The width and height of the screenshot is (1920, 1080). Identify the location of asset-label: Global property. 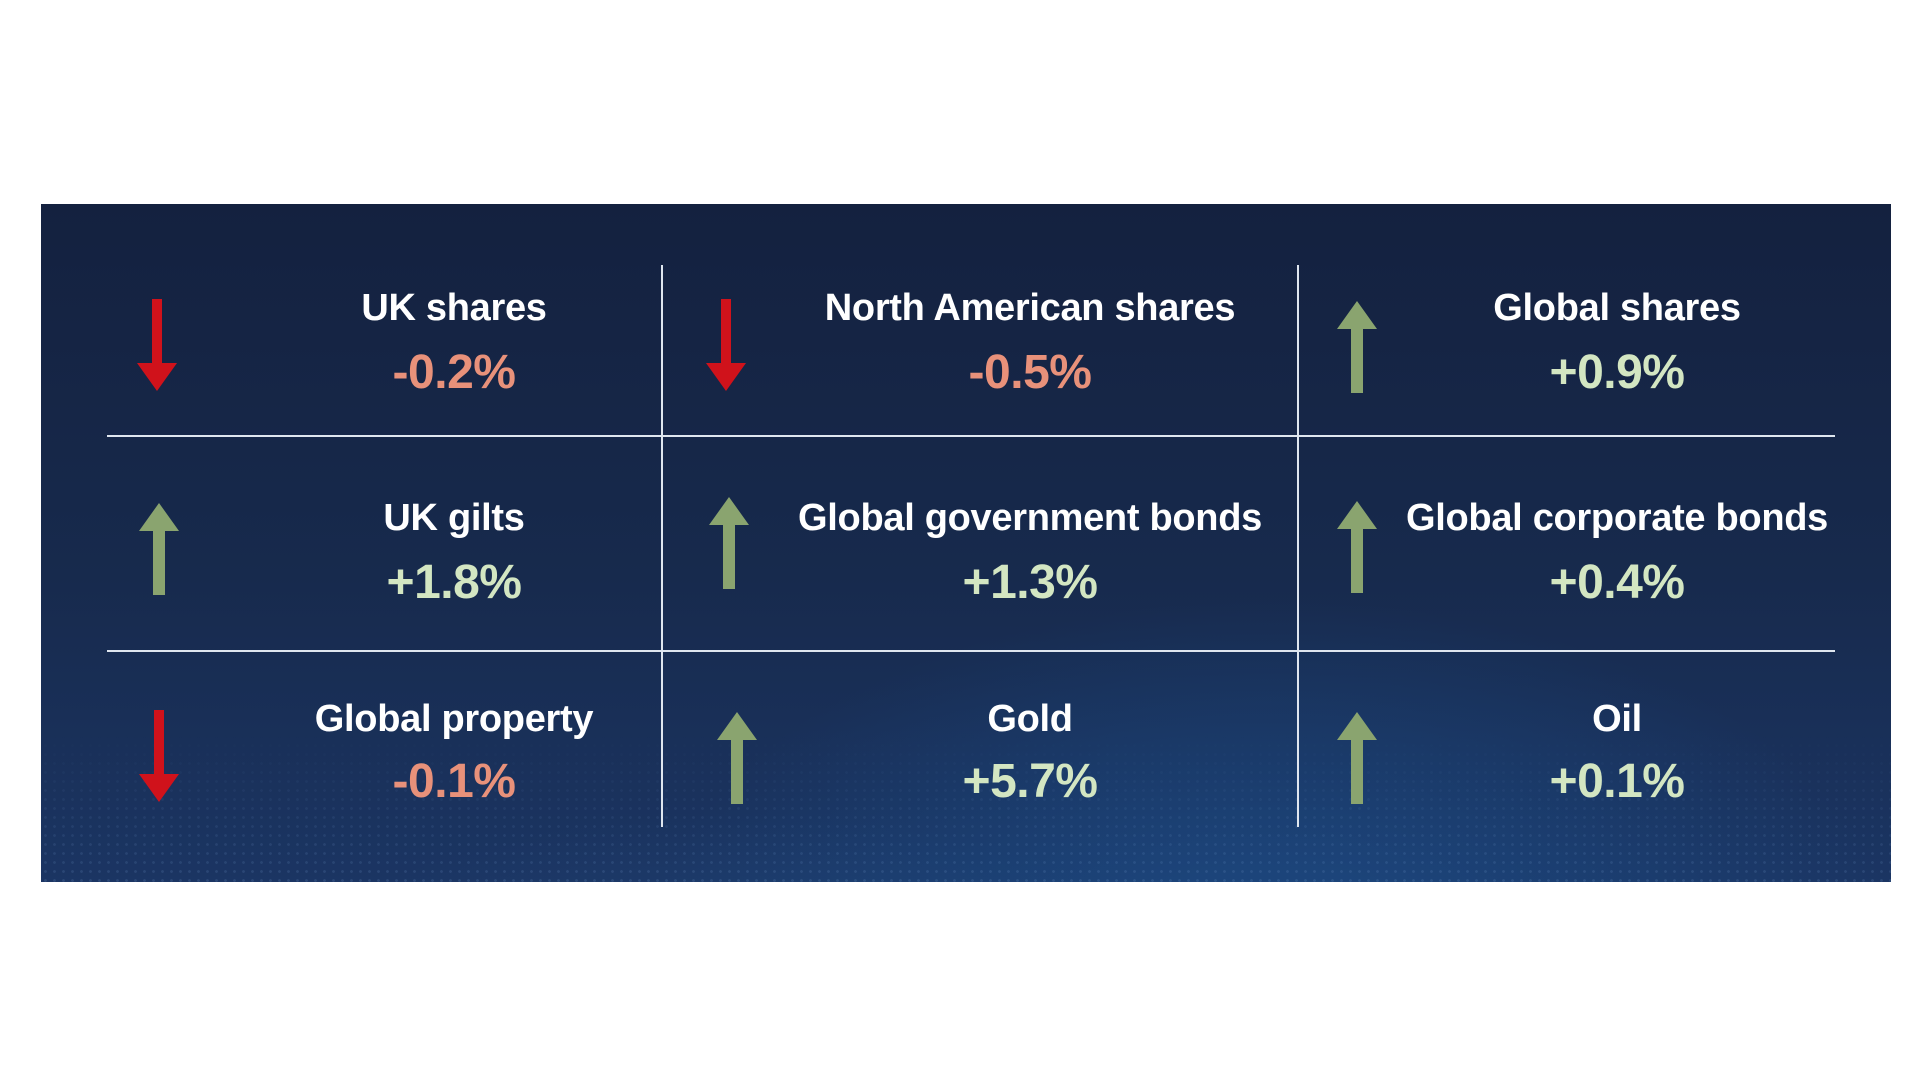
(454, 719).